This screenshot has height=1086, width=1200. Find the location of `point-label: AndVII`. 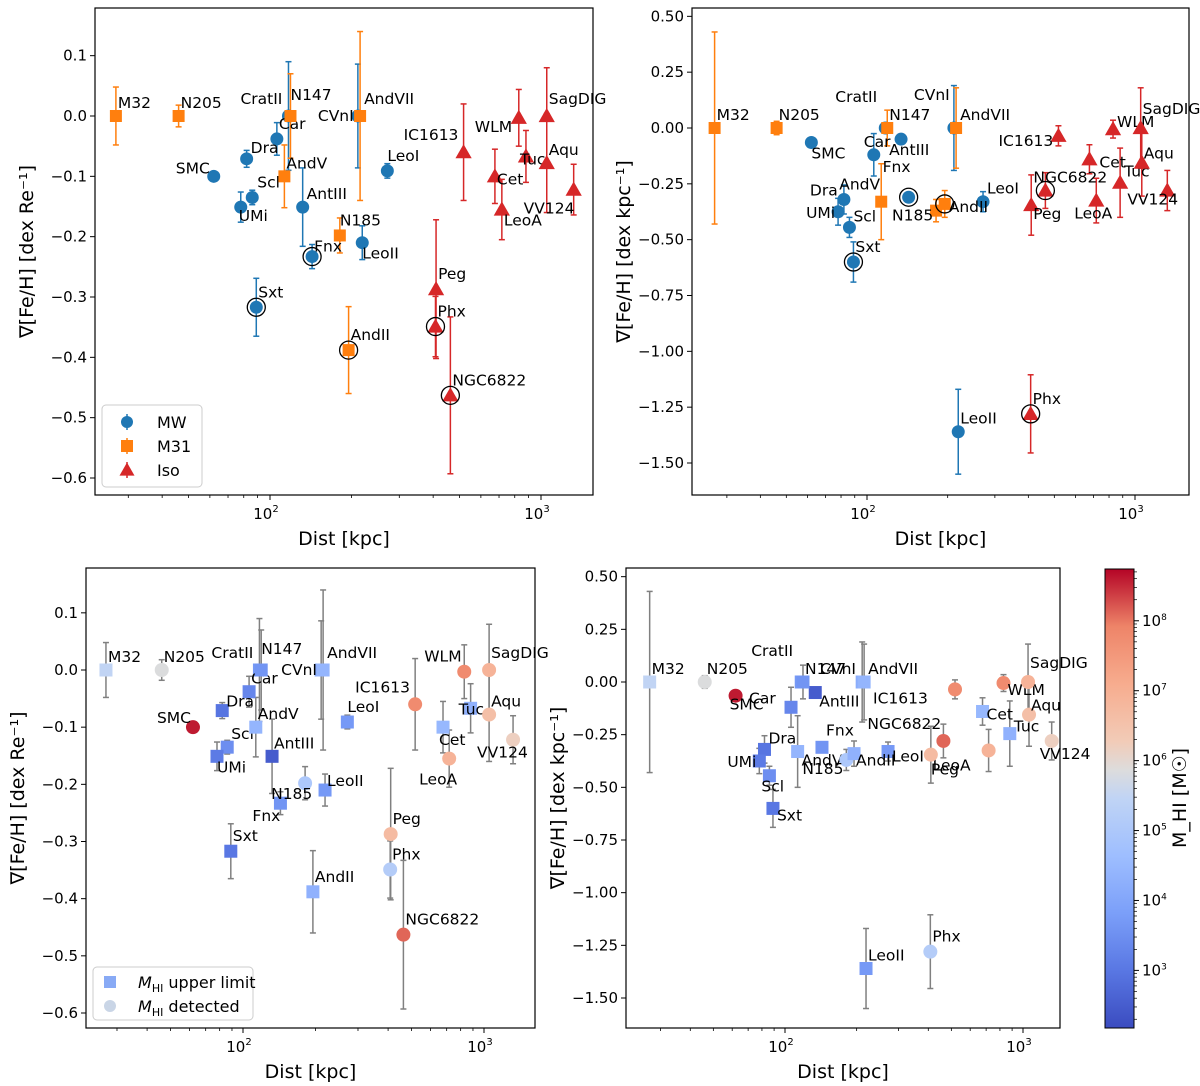

point-label: AndVII is located at coordinates (389, 99).